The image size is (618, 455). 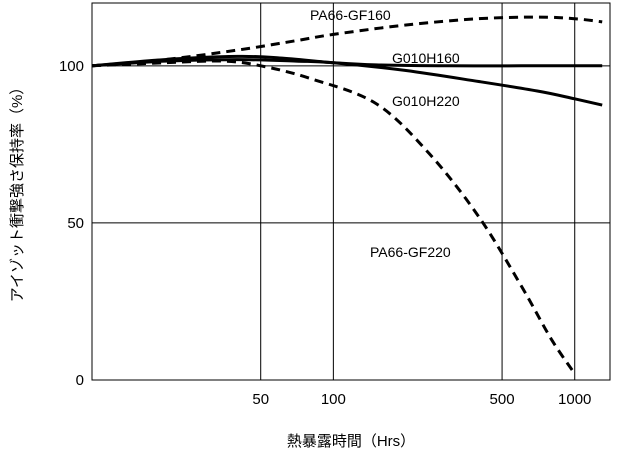 I want to click on y-tick-label: 50, so click(x=75, y=223).